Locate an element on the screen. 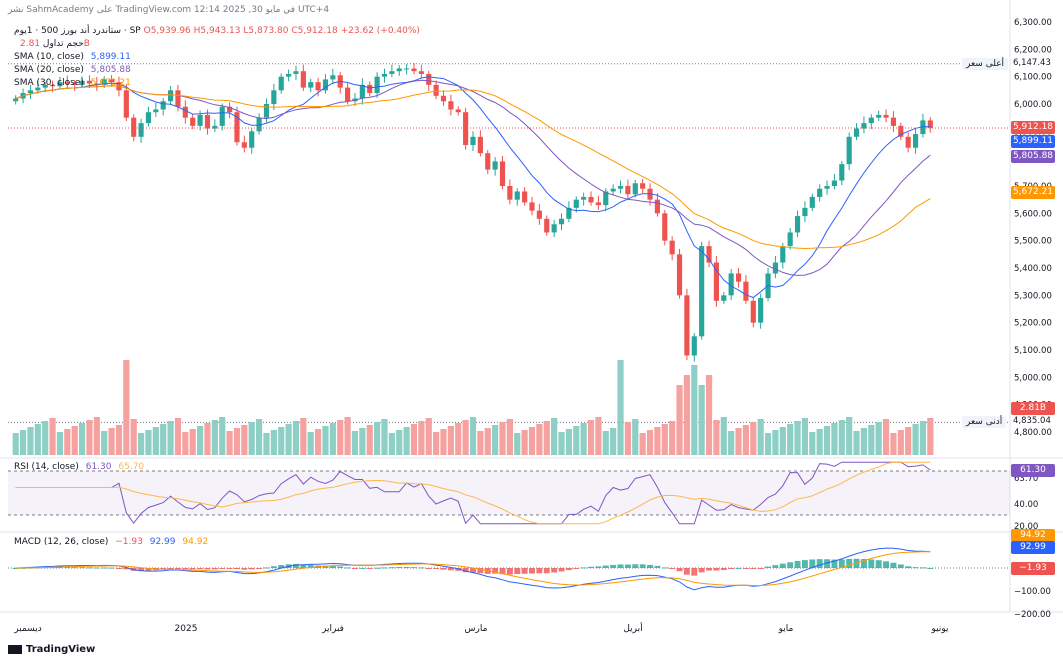 The image size is (1063, 663). tradingview-logo: TradingView is located at coordinates (51, 649).